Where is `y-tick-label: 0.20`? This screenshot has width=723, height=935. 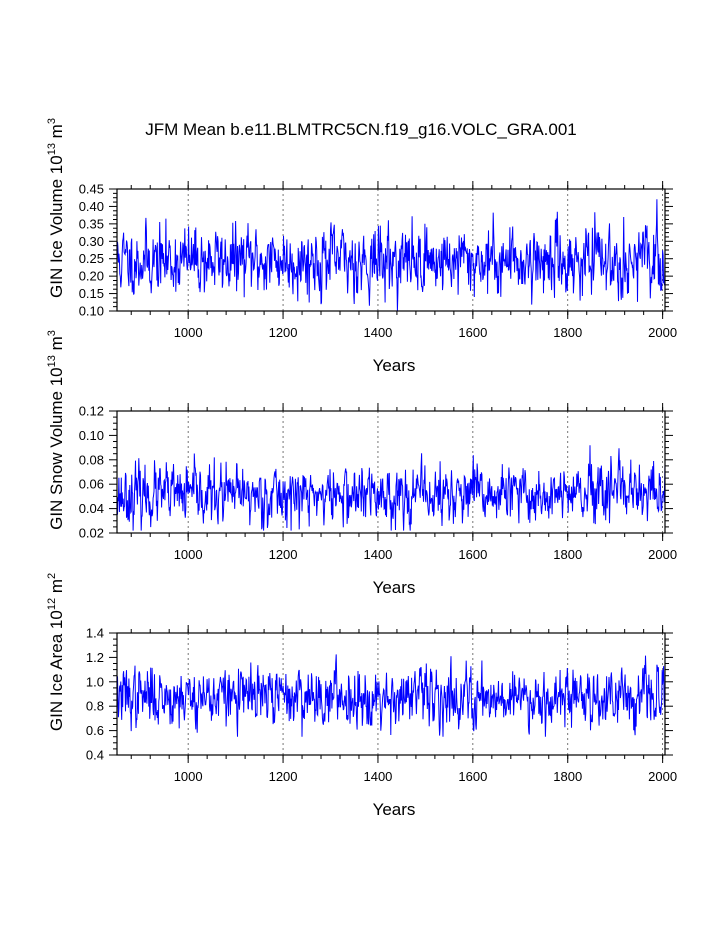
y-tick-label: 0.20 is located at coordinates (91, 276).